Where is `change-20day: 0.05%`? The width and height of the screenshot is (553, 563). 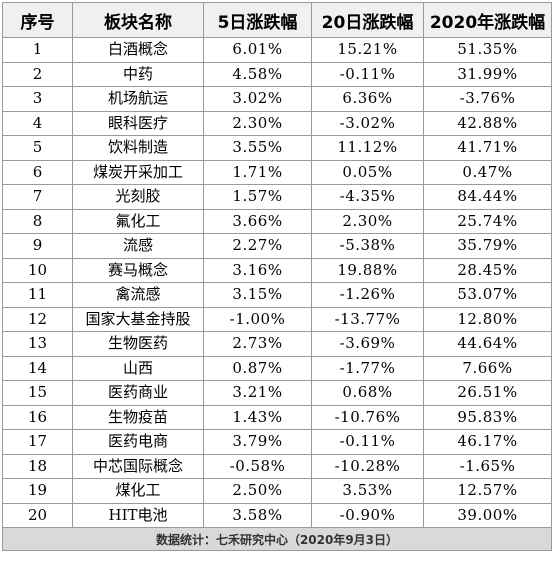 change-20day: 0.05% is located at coordinates (367, 172).